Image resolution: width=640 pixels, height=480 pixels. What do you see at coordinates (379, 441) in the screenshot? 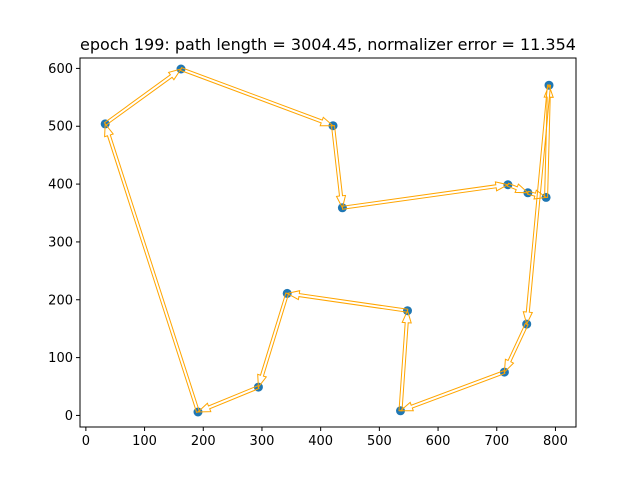
I see `x-tick-label: 500` at bounding box center [379, 441].